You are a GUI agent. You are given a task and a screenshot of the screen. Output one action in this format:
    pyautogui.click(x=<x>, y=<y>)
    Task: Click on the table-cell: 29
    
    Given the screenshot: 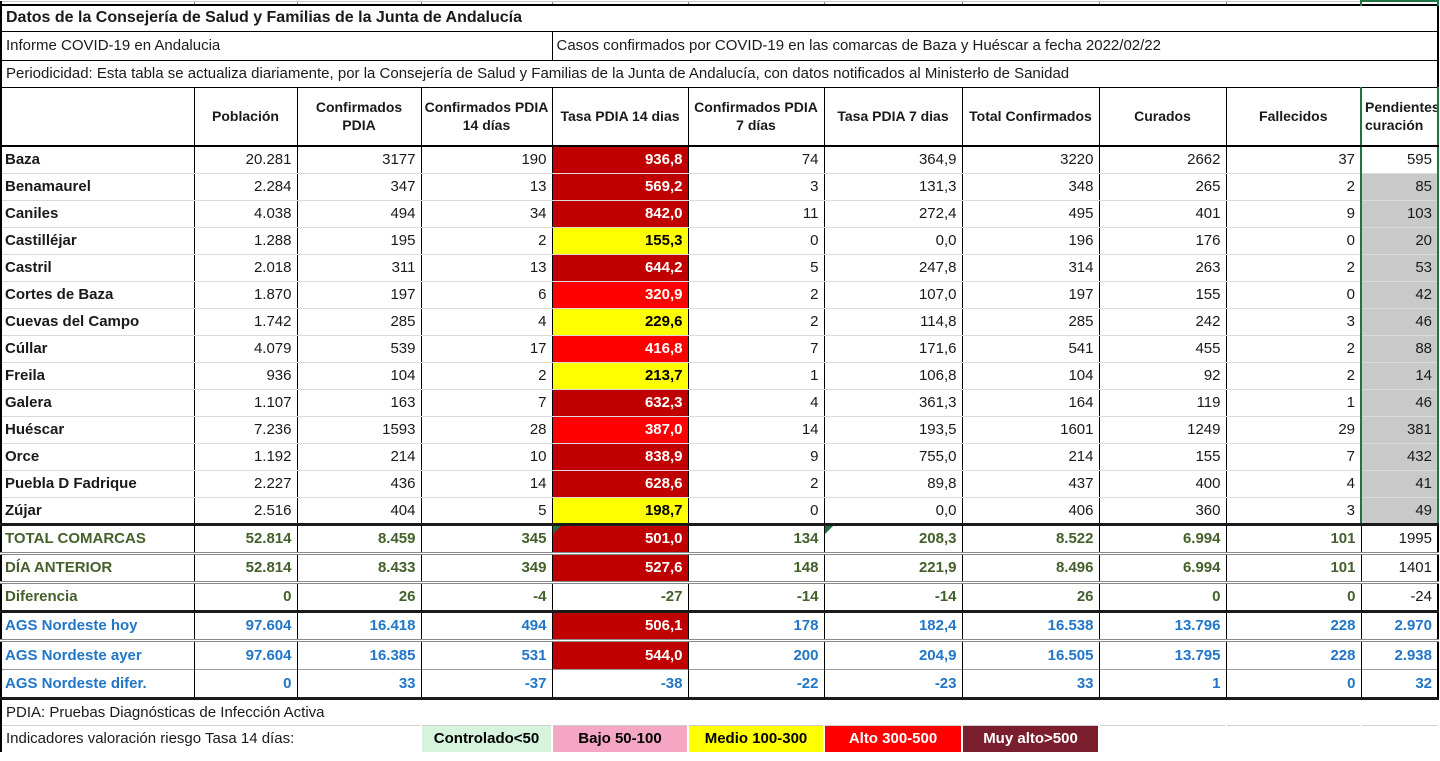 What is the action you would take?
    pyautogui.click(x=1293, y=430)
    